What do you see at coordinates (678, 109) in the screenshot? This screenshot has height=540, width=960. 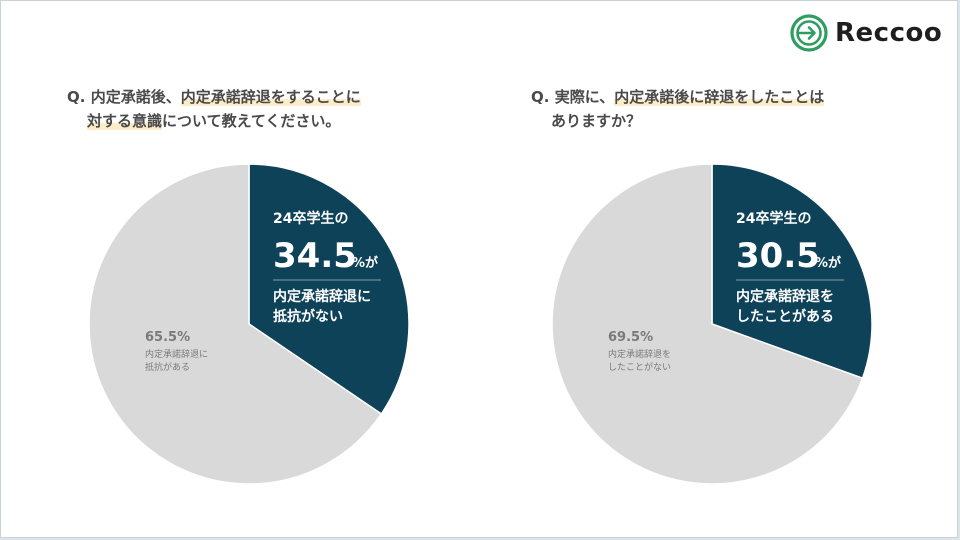 I see `question-2: Q. 実際に、内定承諾後に辞退をしたことは ありますか？` at bounding box center [678, 109].